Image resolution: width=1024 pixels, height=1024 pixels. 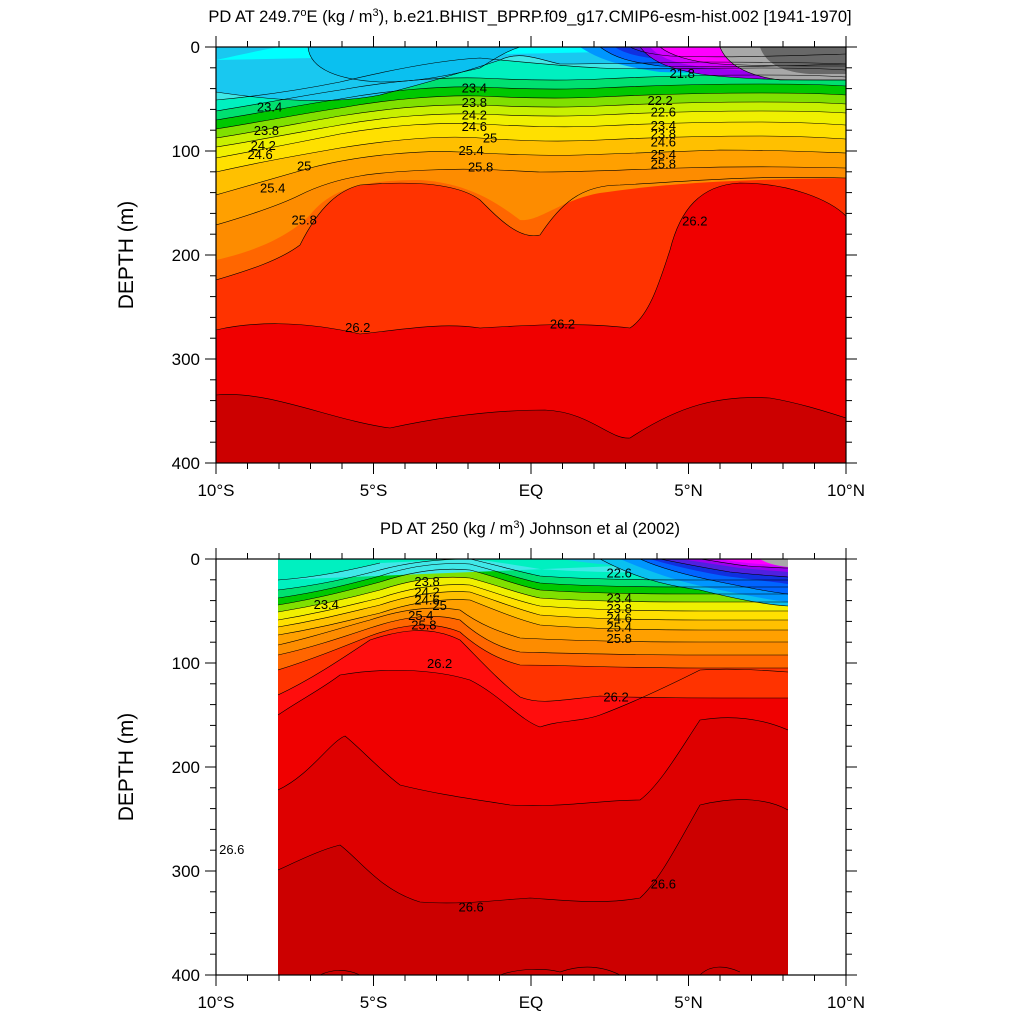 What do you see at coordinates (619, 573) in the screenshot?
I see `bottom-contour-label: 22.6` at bounding box center [619, 573].